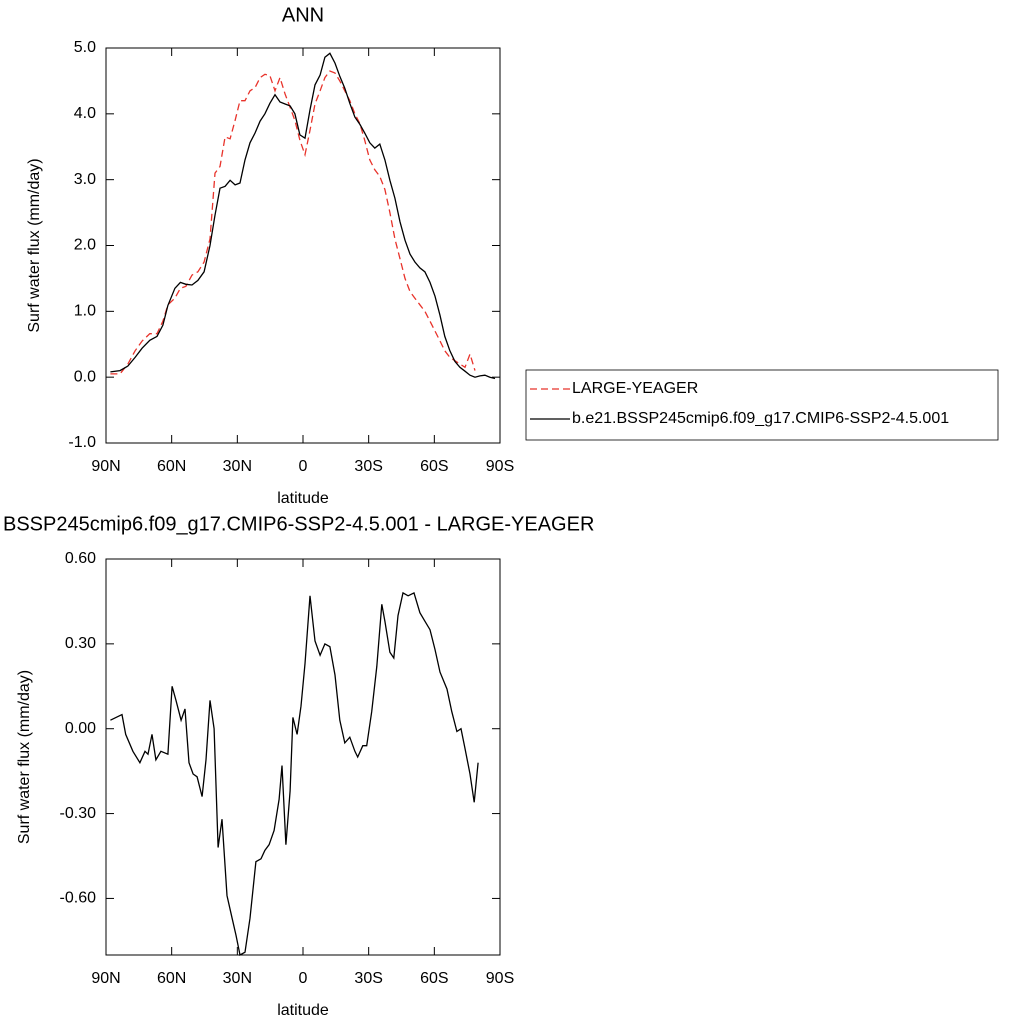  I want to click on y-tick-label: -0.30, so click(78, 813).